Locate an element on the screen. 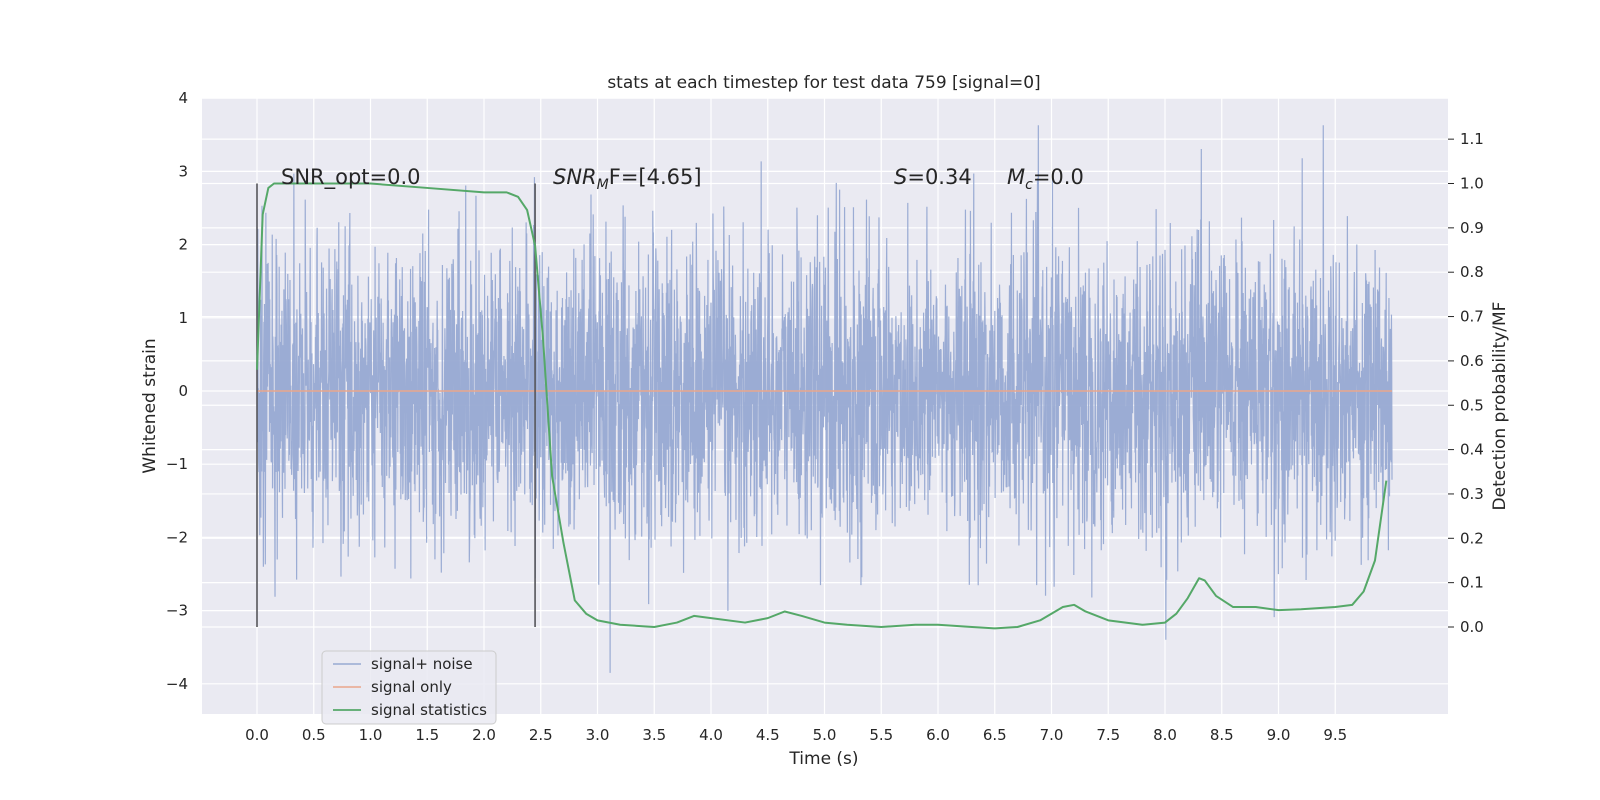 The width and height of the screenshot is (1600, 800). annotation-s-value: =0.34 is located at coordinates (939, 177).